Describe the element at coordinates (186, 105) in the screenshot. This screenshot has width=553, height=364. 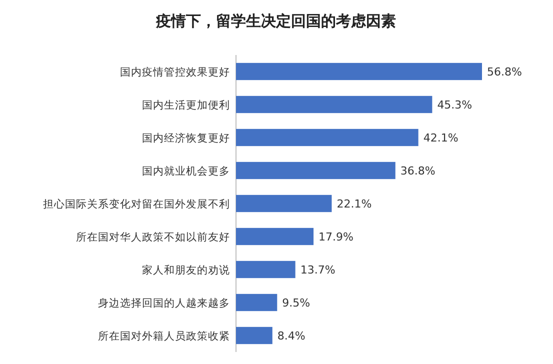
I see `y-tick-label: 国内生活更加便利` at that location.